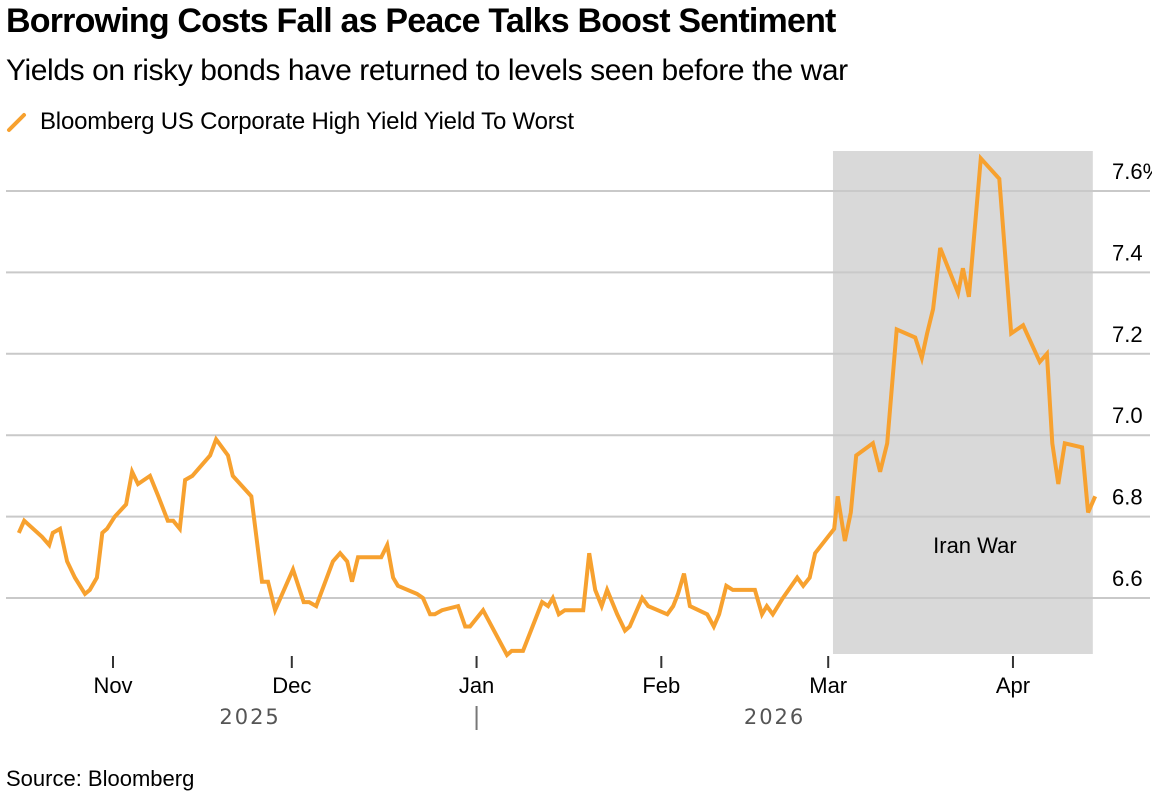 The image size is (1152, 798). What do you see at coordinates (291, 685) in the screenshot?
I see `x-tick-label: Dec` at bounding box center [291, 685].